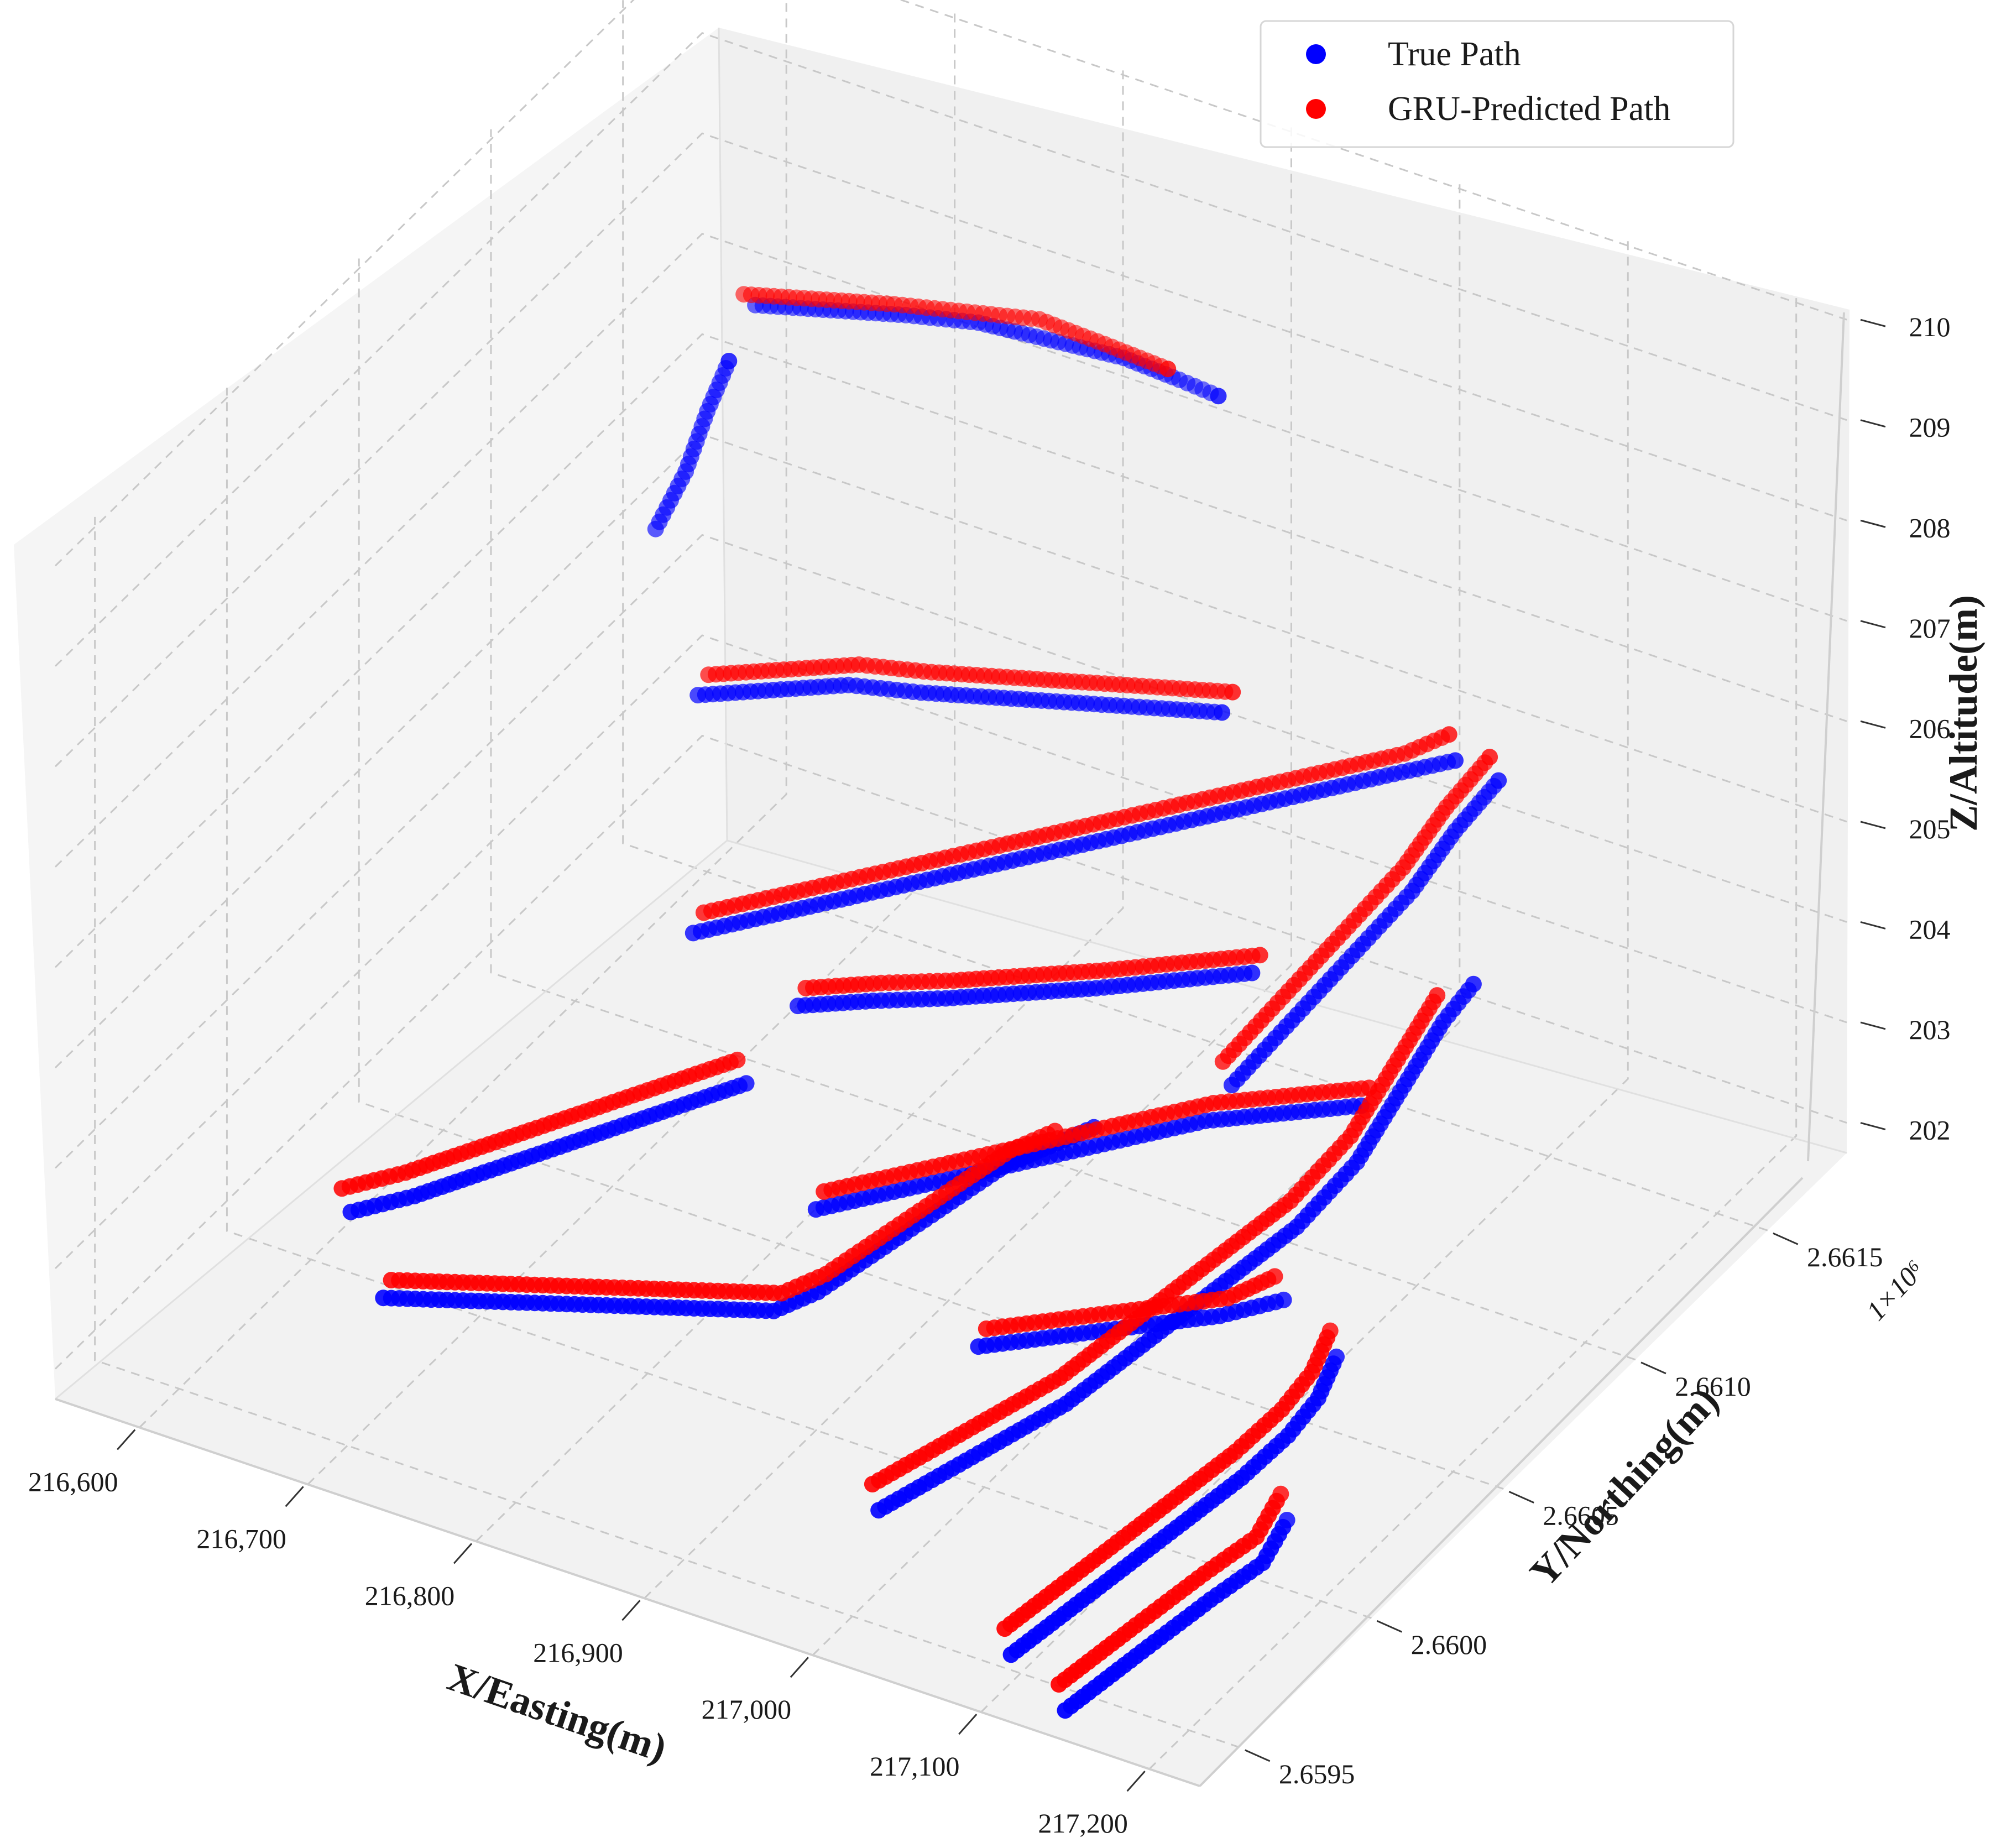 The image size is (2001, 1848). What do you see at coordinates (557, 1713) in the screenshot?
I see `x-axis-label: X/Easting(m)` at bounding box center [557, 1713].